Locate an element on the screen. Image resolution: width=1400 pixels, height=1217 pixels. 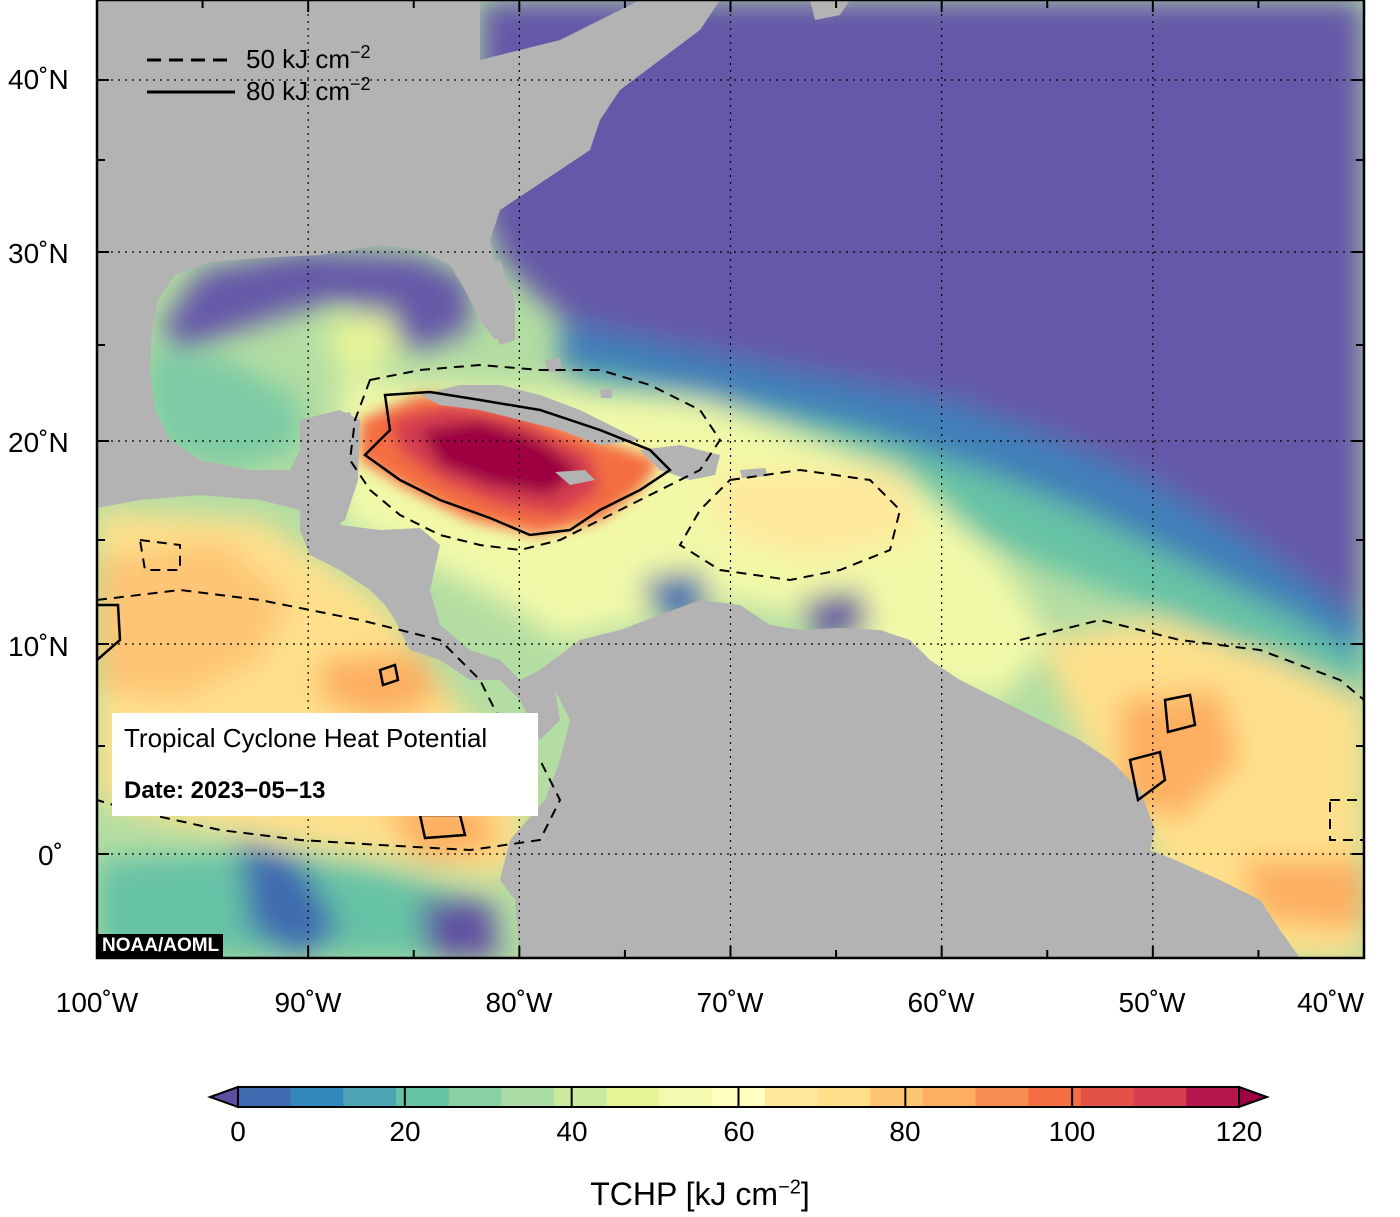
contour-80-pacific-west is located at coordinates (109, 632).